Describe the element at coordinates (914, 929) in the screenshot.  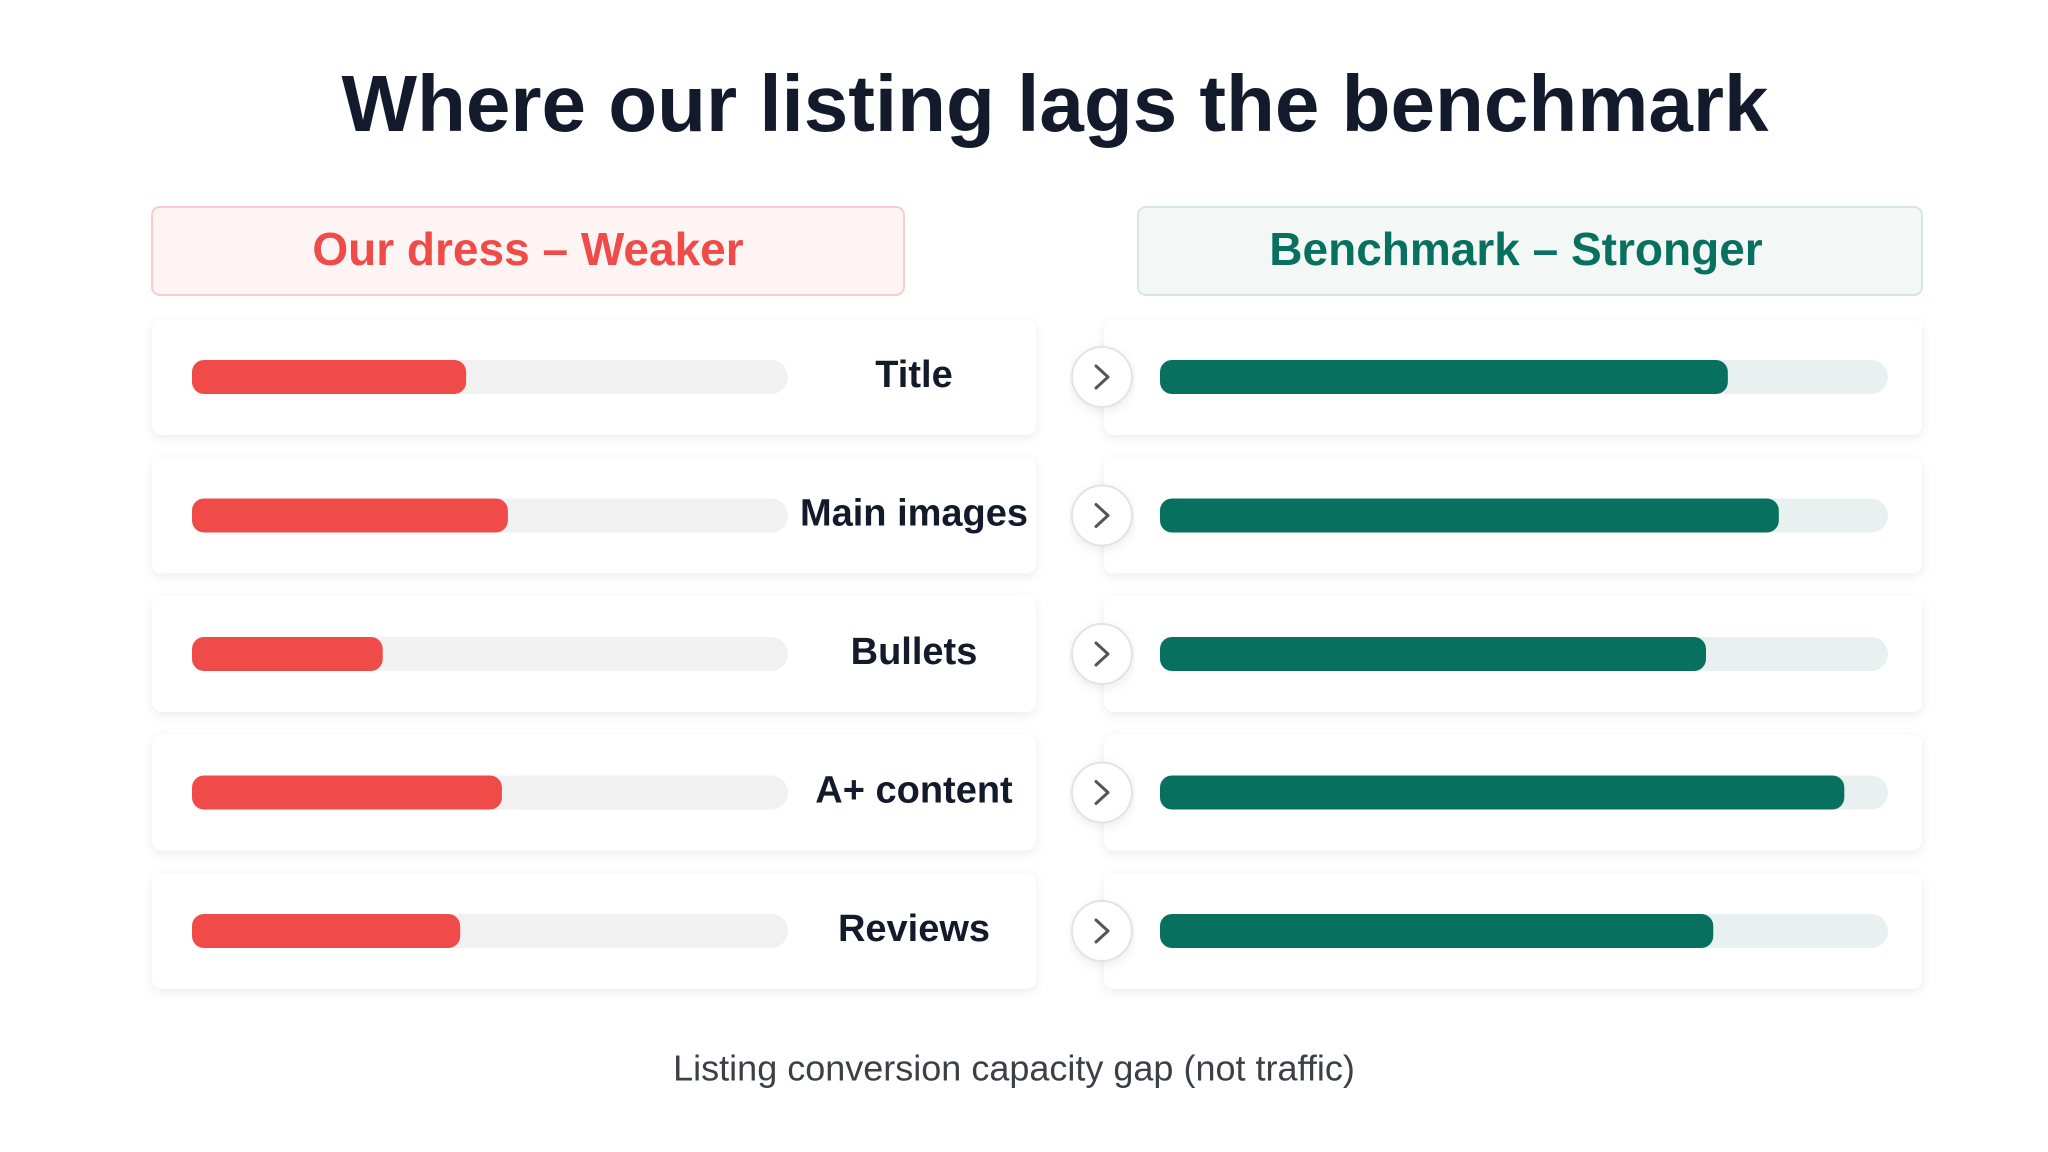
I see `category-label: Reviews` at that location.